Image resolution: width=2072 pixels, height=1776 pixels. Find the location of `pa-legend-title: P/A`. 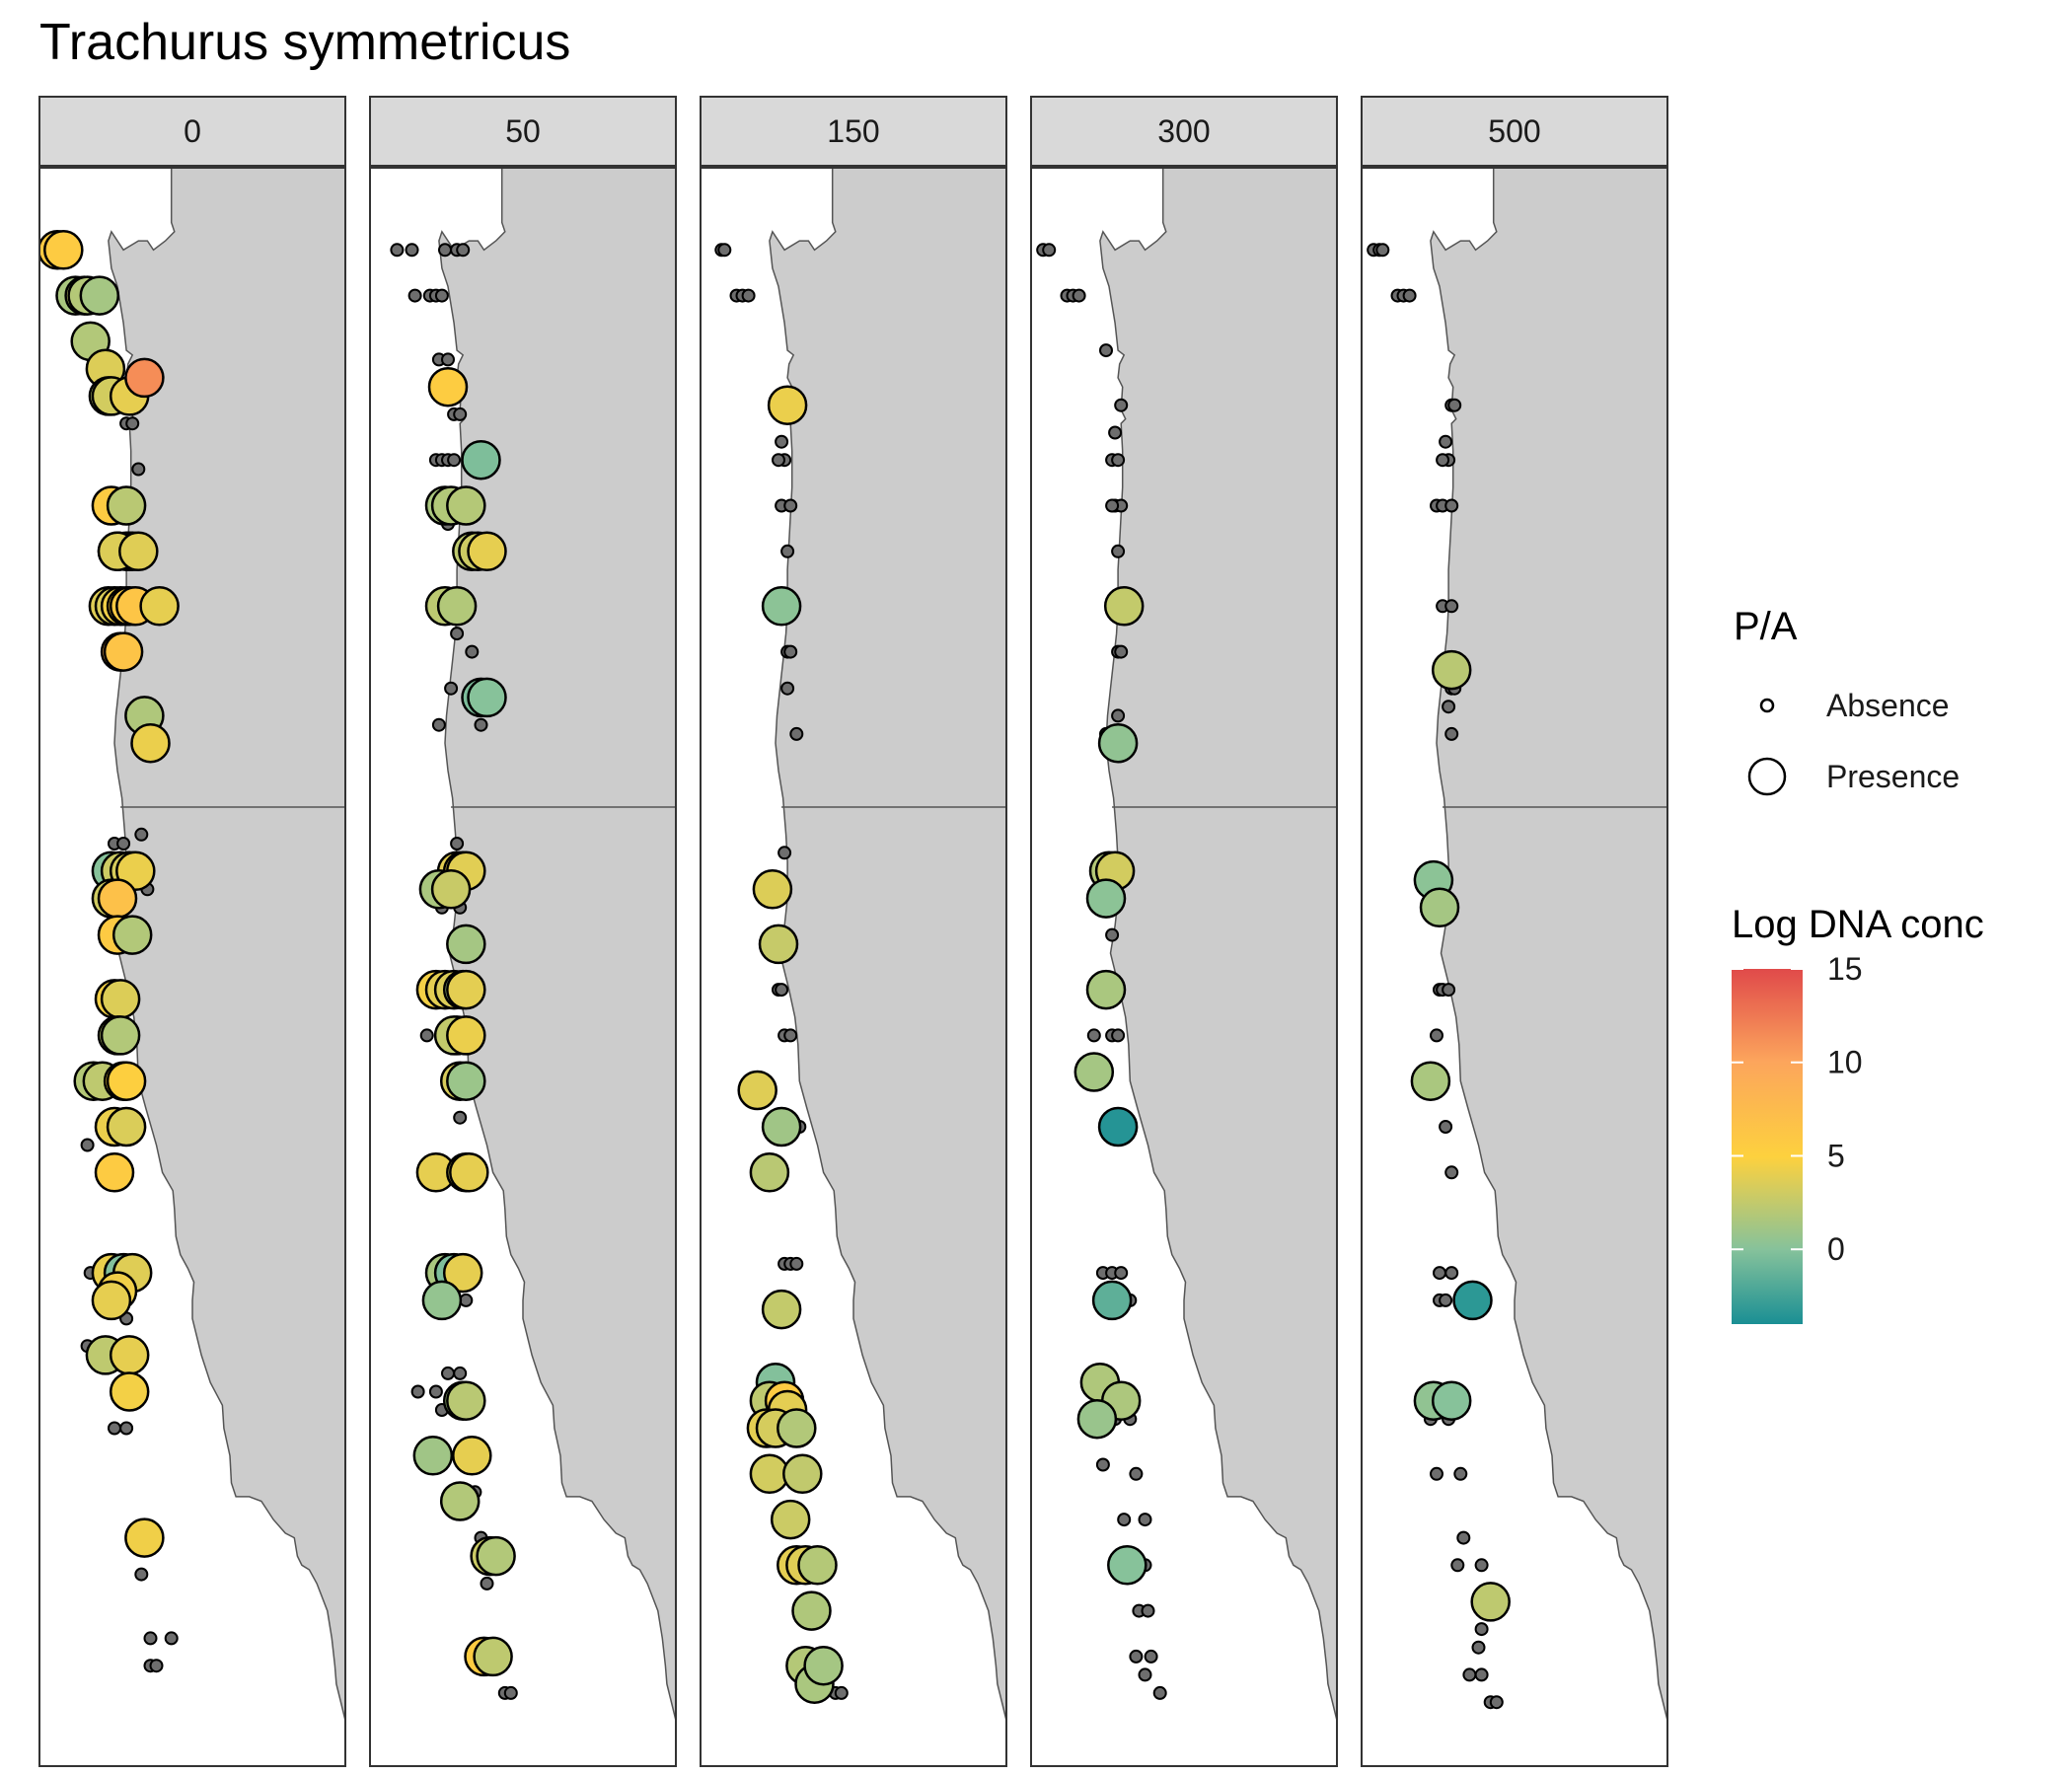

pa-legend-title: P/A is located at coordinates (1766, 626).